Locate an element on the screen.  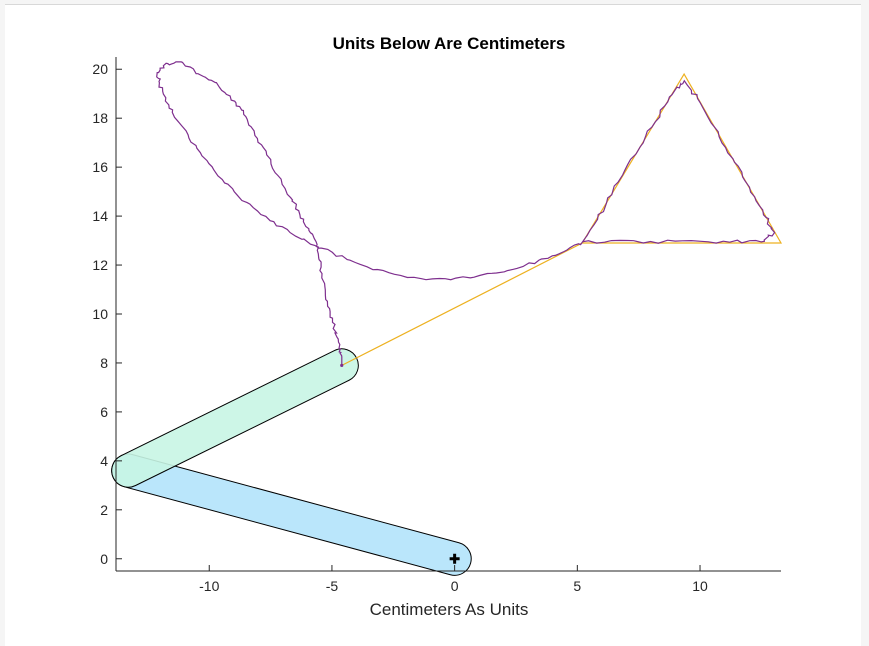
x-tick-label: 0 is located at coordinates (455, 586).